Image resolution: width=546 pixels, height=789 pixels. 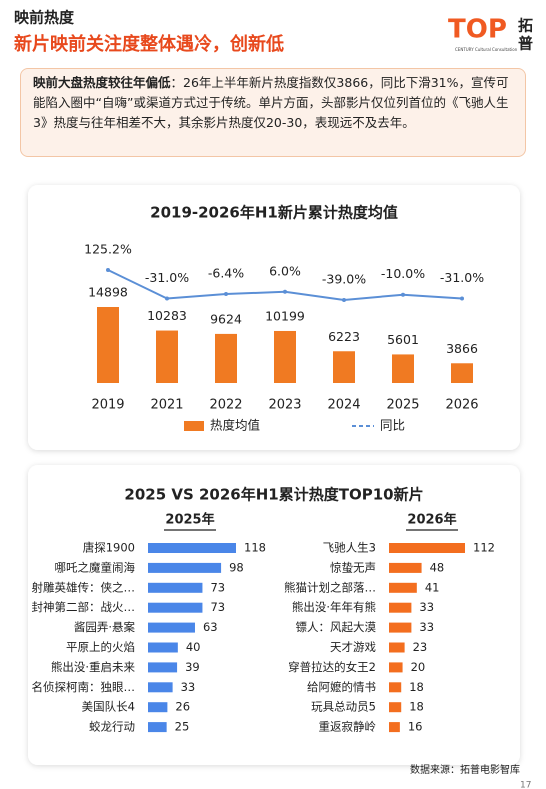 I want to click on x-tick-label: 2019, so click(x=107, y=405).